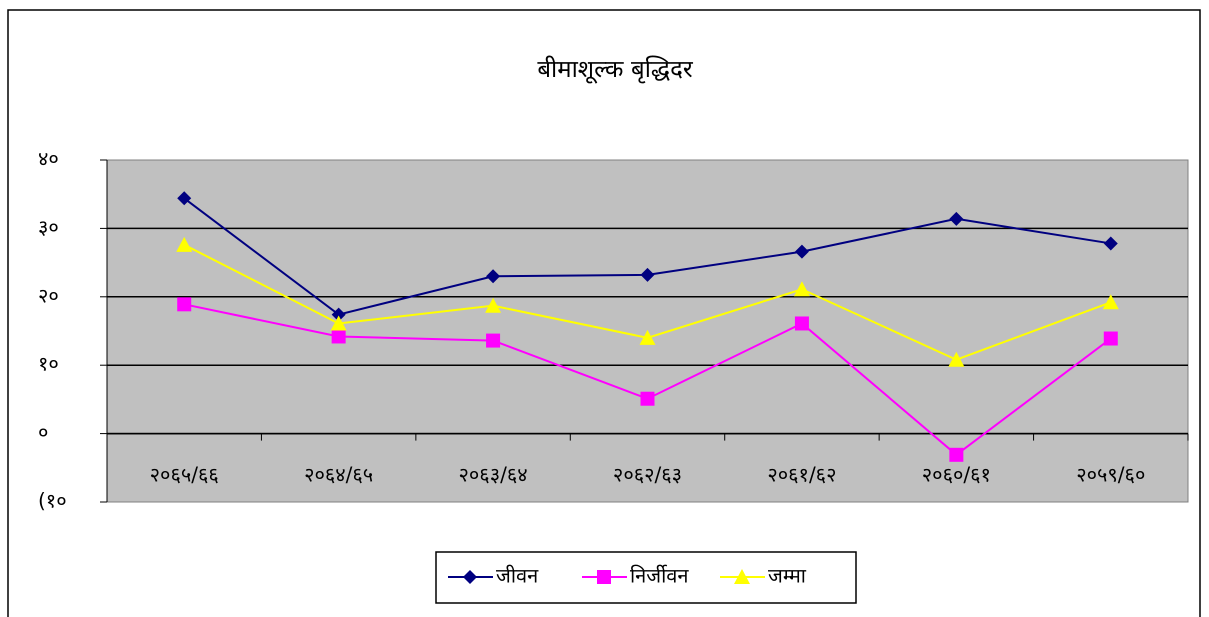  Describe the element at coordinates (48, 295) in the screenshot. I see `y-tick-label: २०` at that location.